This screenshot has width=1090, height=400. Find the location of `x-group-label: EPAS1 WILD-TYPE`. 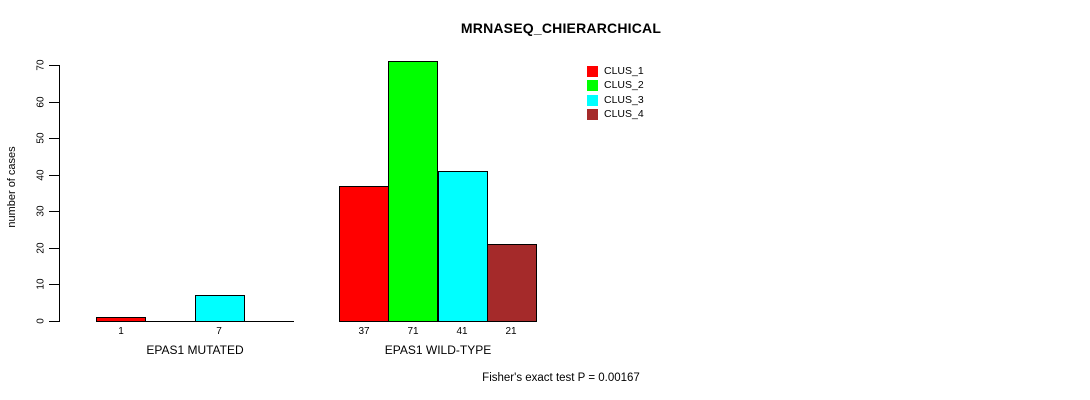

x-group-label: EPAS1 WILD-TYPE is located at coordinates (438, 350).